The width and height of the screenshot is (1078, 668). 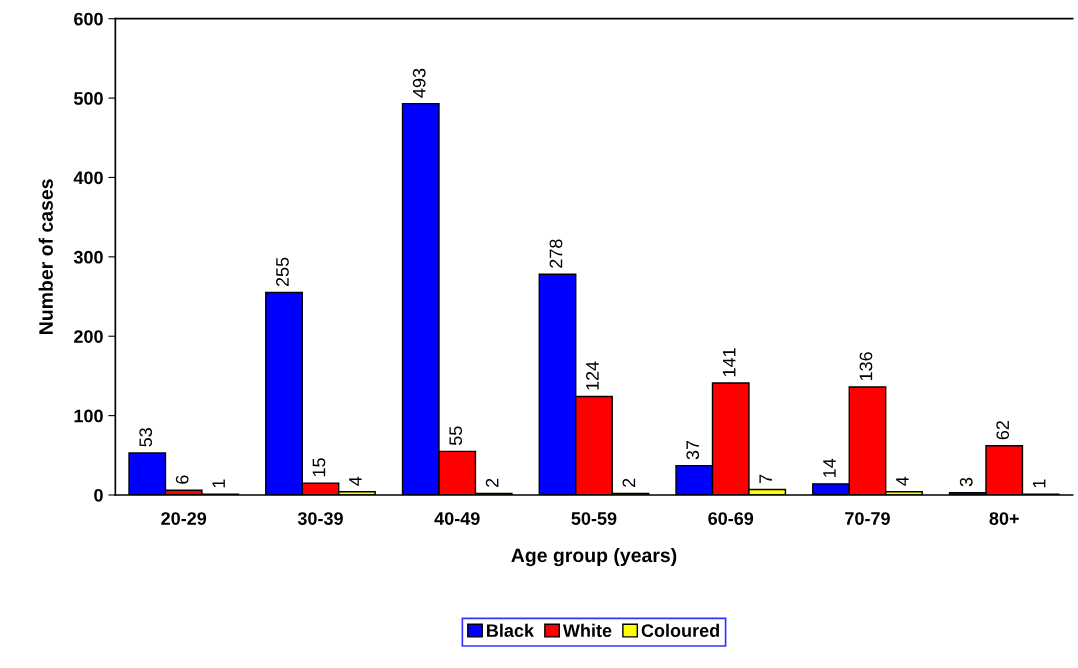 What do you see at coordinates (594, 557) in the screenshot?
I see `x-axis-title: Age group (years)` at bounding box center [594, 557].